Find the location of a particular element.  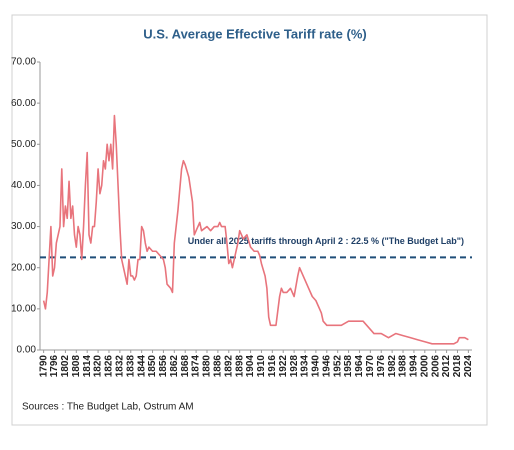

x-tick-label: 1898 is located at coordinates (239, 366).